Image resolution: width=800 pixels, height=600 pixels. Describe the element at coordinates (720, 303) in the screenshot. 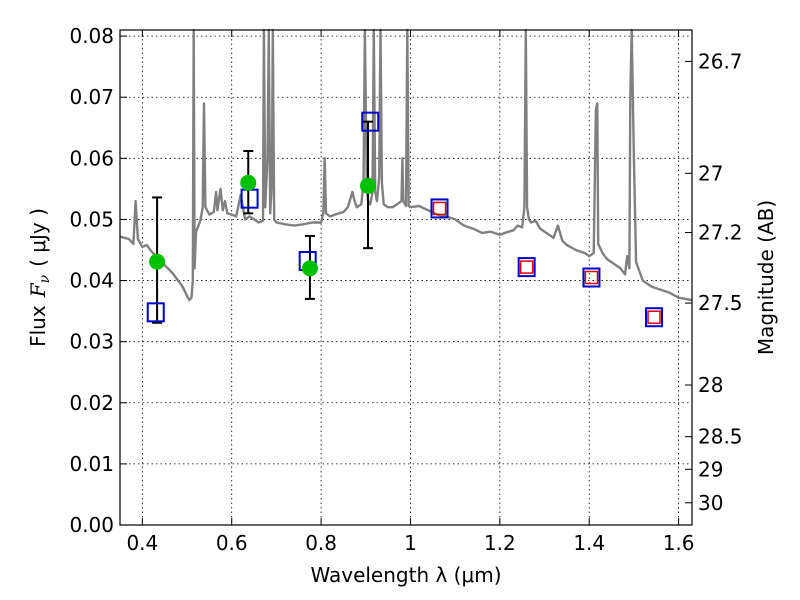

I see `right-tick-label: 27.5` at that location.